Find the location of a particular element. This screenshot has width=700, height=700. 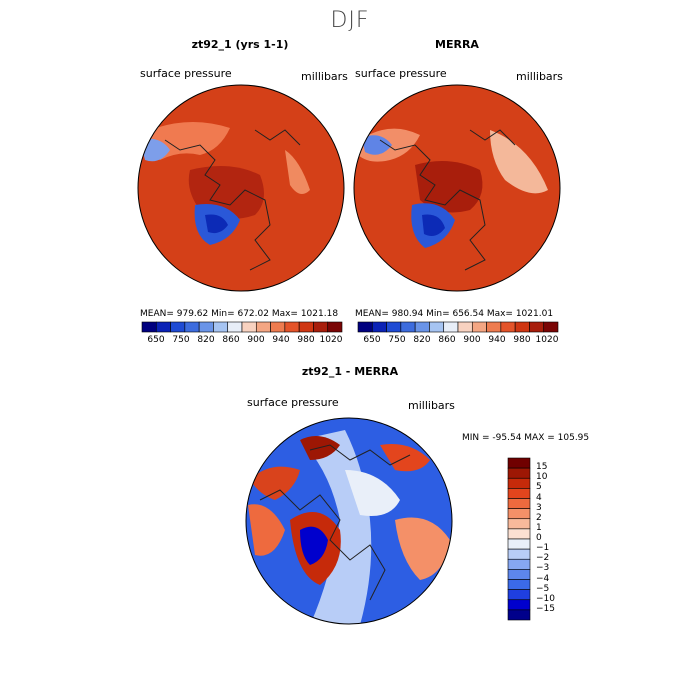

panel-1-units-label: millibars is located at coordinates (324, 76).